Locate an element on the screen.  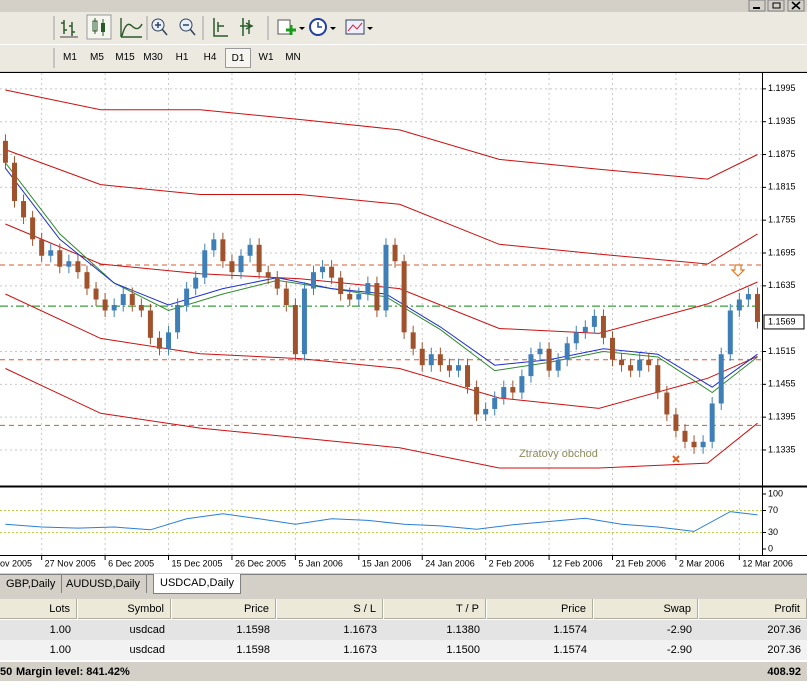
x-tick-label: 12 Mar 2006 is located at coordinates (767, 563).